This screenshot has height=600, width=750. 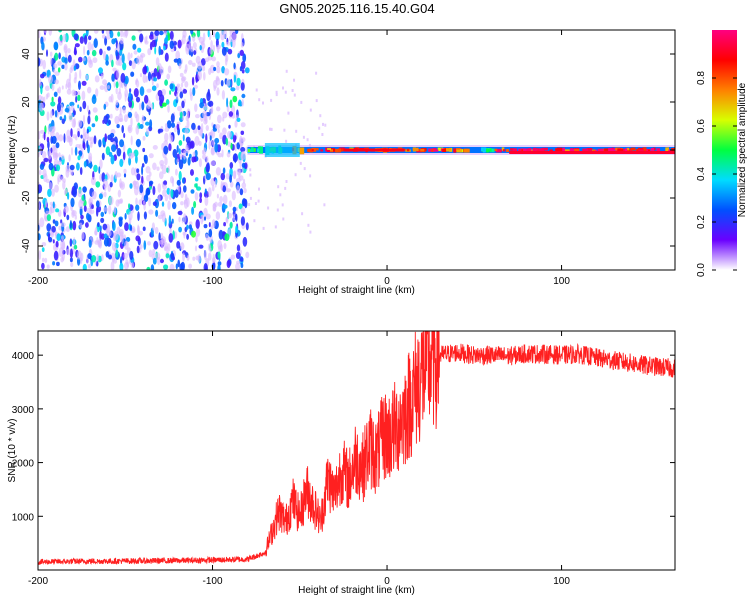 What do you see at coordinates (701, 78) in the screenshot?
I see `colorbar-tick-label: 0.8` at bounding box center [701, 78].